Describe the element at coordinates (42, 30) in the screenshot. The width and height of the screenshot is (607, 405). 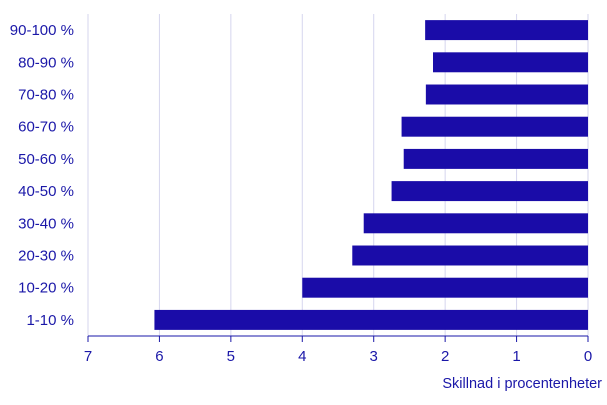
I see `category-label: 90-100 %` at that location.